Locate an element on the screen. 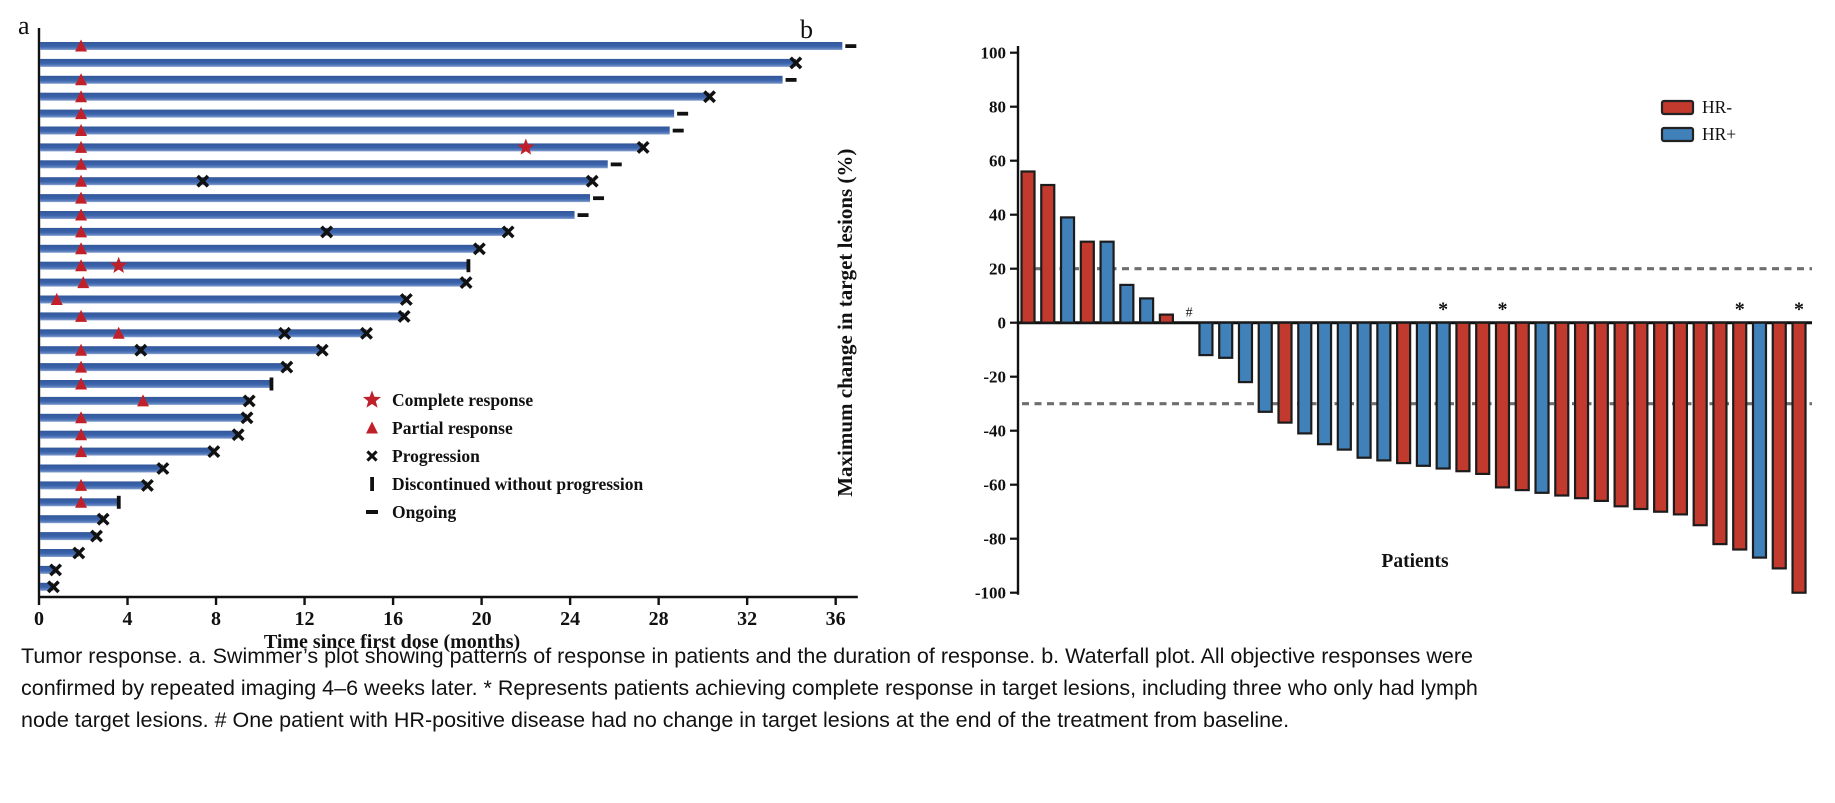 The image size is (1835, 803). y-tick-label: -100 is located at coordinates (990, 593).